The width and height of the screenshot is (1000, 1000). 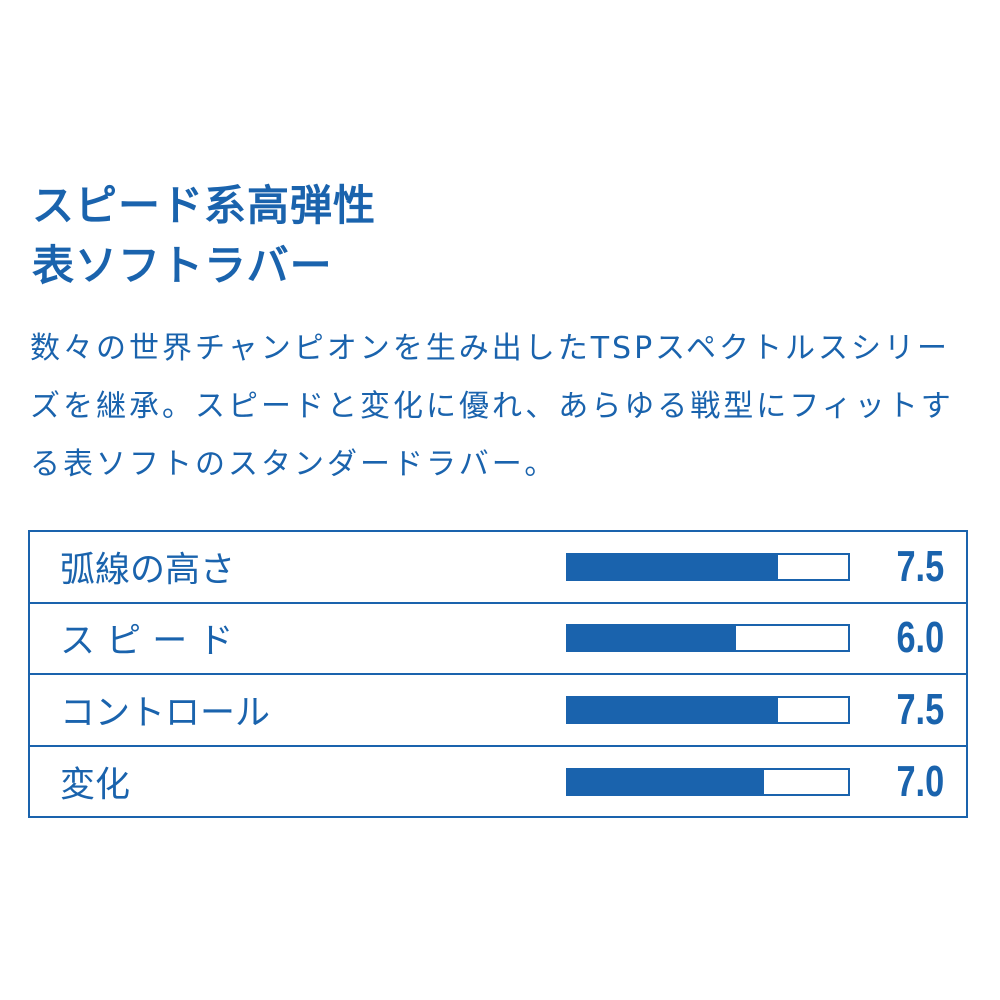 What do you see at coordinates (204, 205) in the screenshot?
I see `headline-line-1: スピード系高弾性` at bounding box center [204, 205].